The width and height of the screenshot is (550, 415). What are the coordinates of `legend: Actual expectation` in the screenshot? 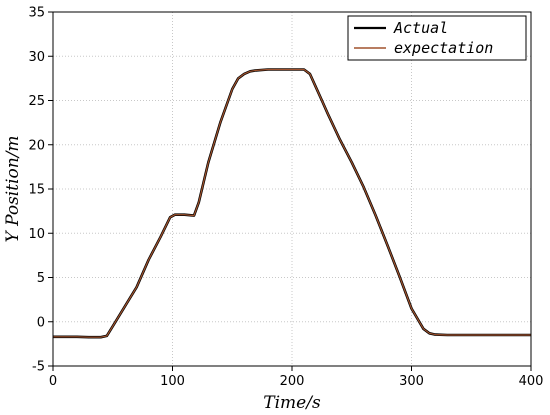 It's located at (437, 38).